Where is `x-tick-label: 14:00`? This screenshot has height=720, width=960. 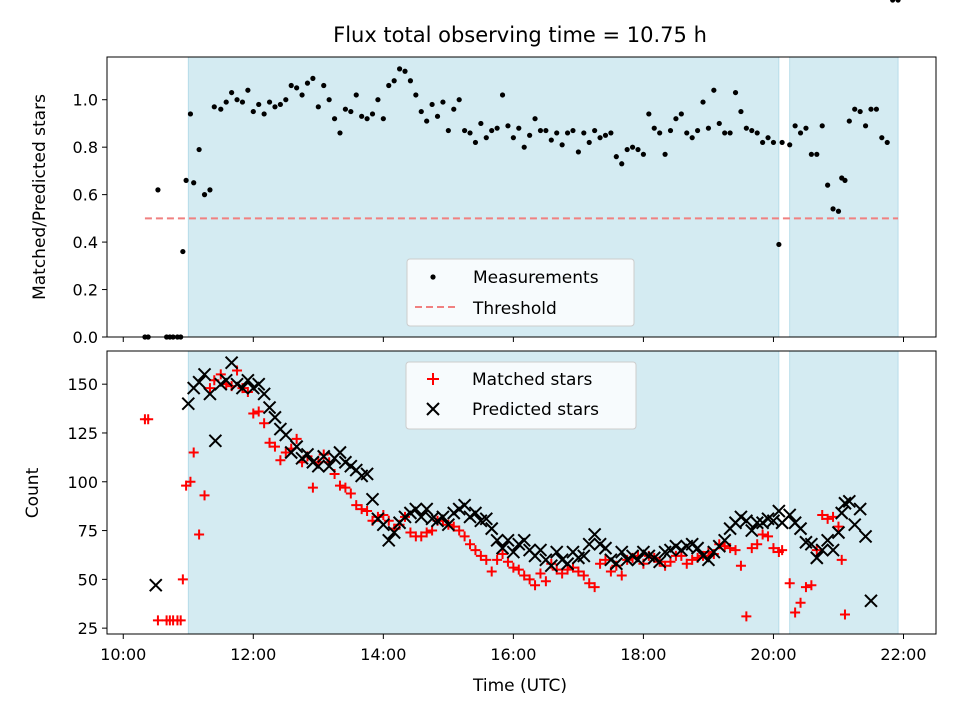
x-tick-label: 14:00 is located at coordinates (383, 654).